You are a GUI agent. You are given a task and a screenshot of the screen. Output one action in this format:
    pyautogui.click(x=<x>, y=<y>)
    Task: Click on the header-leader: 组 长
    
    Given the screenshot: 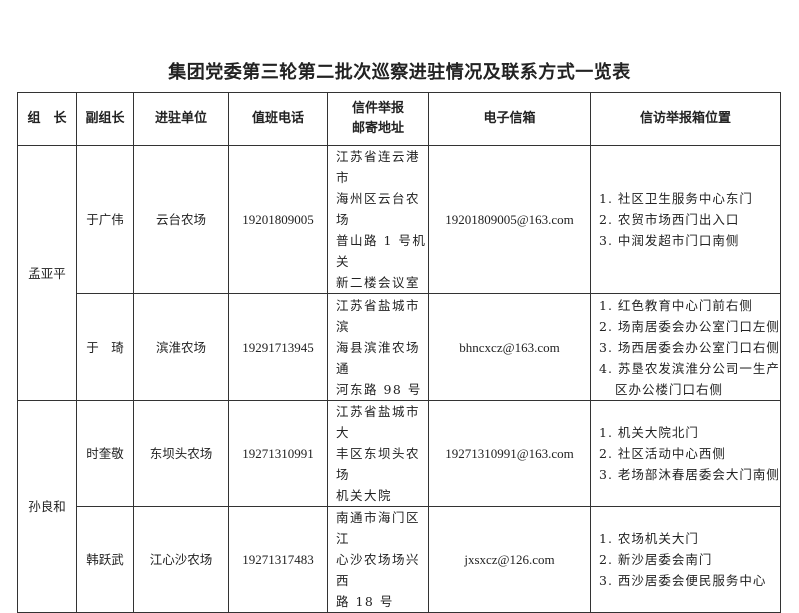 What is the action you would take?
    pyautogui.click(x=47, y=119)
    